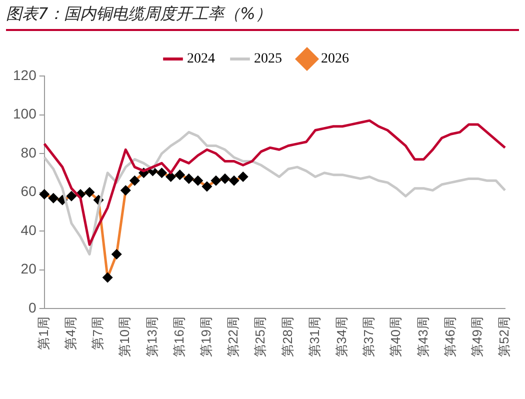  Describe the element at coordinates (25, 114) in the screenshot. I see `y-tick-label: 100` at that location.